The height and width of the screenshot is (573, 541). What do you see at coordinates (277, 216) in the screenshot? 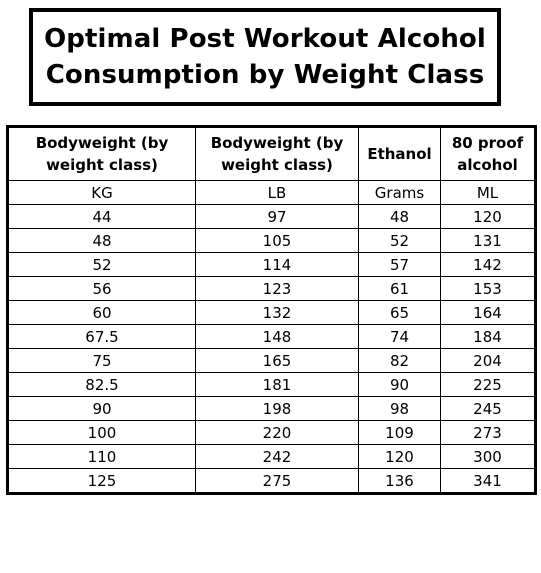
I see `lb-cell: 97` at bounding box center [277, 216].